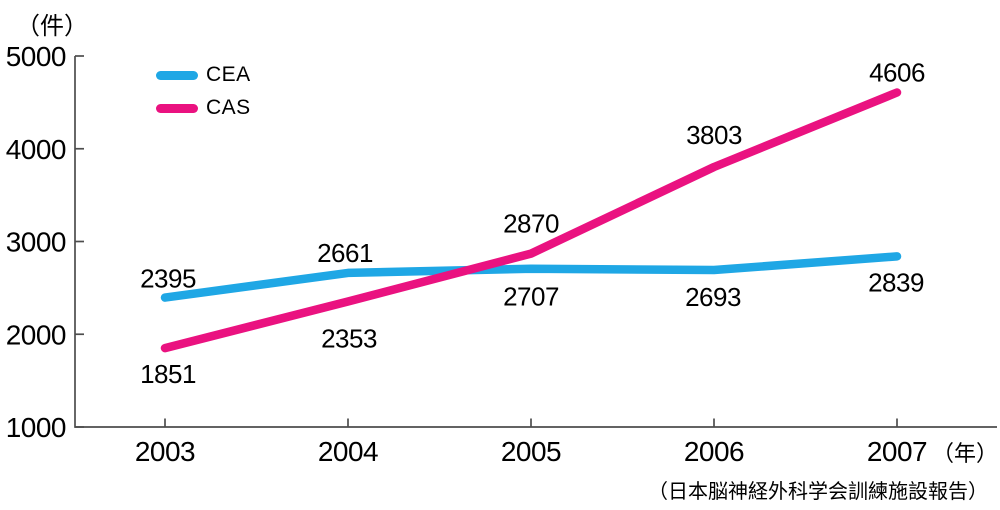  I want to click on y-tick-label: 4000, so click(36, 149).